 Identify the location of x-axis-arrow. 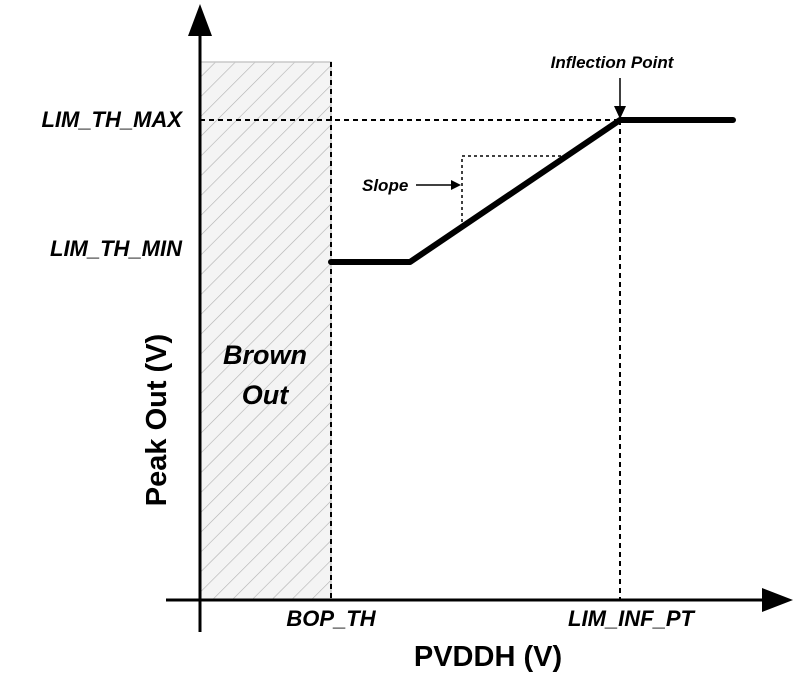
(777, 600).